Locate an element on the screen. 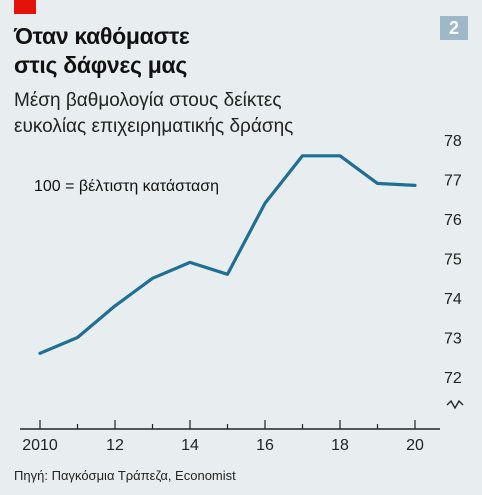 This screenshot has width=482, height=495. y-tick-label-73: 73 is located at coordinates (453, 339).